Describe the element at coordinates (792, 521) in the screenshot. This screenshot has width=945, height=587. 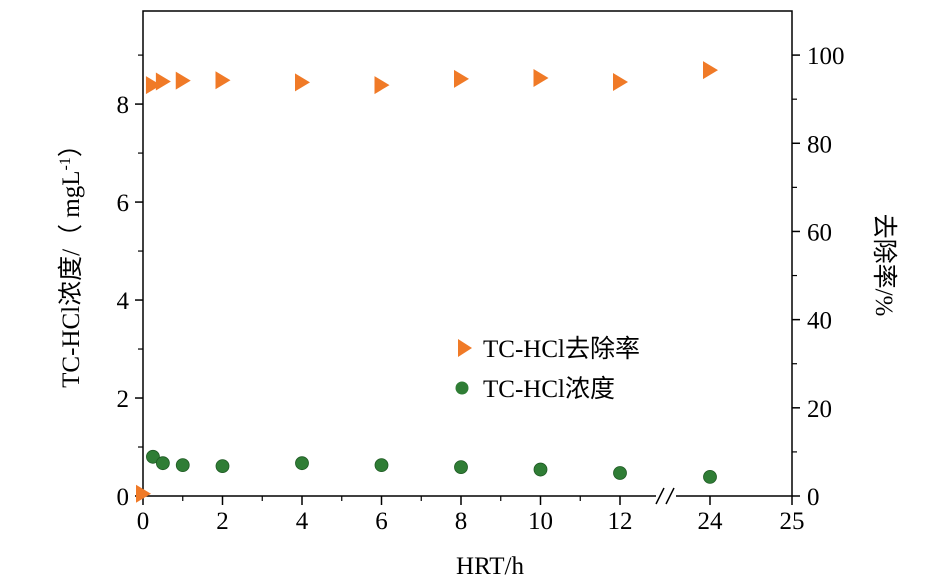
I see `x-tick-label-25: 25` at that location.